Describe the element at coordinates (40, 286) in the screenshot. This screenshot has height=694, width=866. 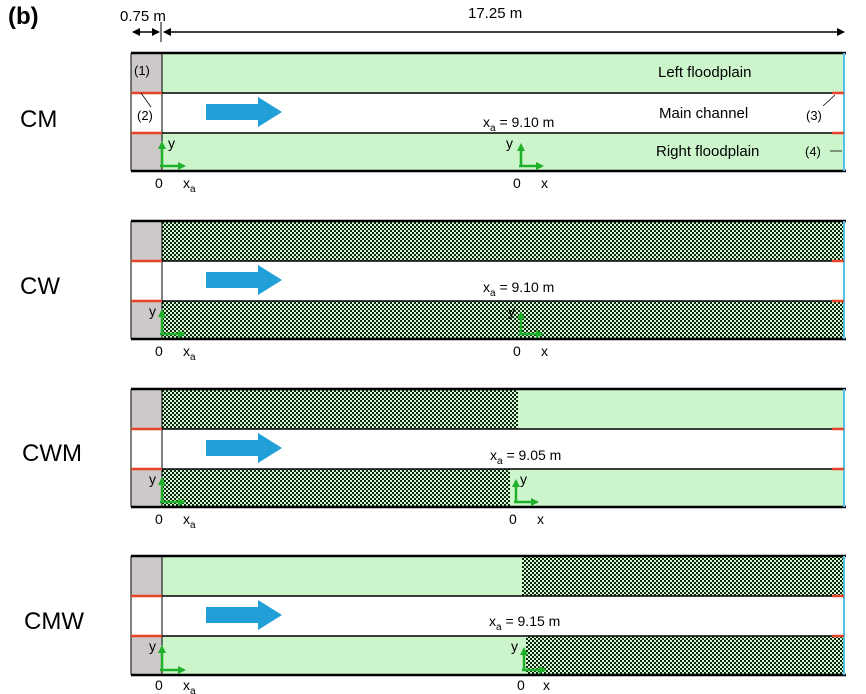
I see `panel-label: CW` at that location.